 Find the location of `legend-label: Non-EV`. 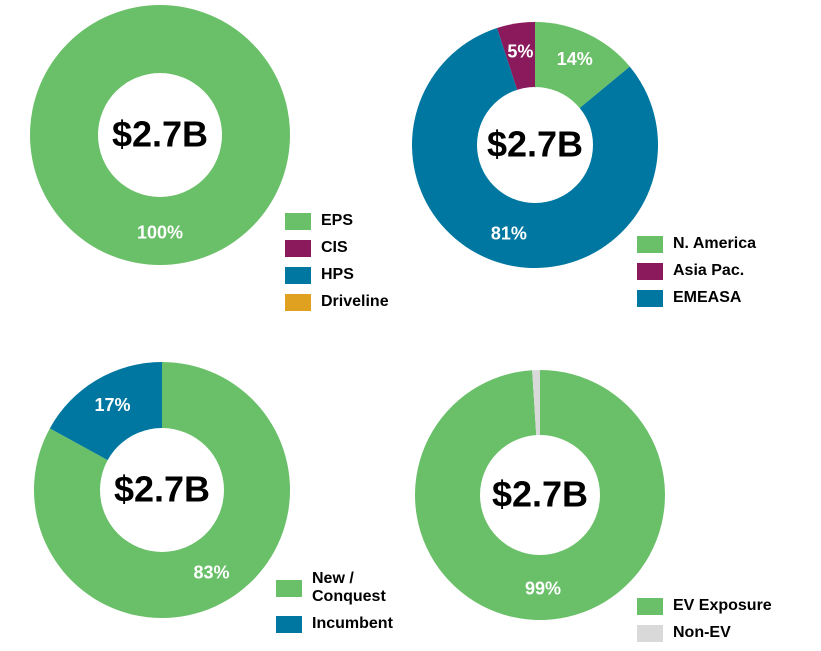

legend-label: Non-EV is located at coordinates (702, 632).